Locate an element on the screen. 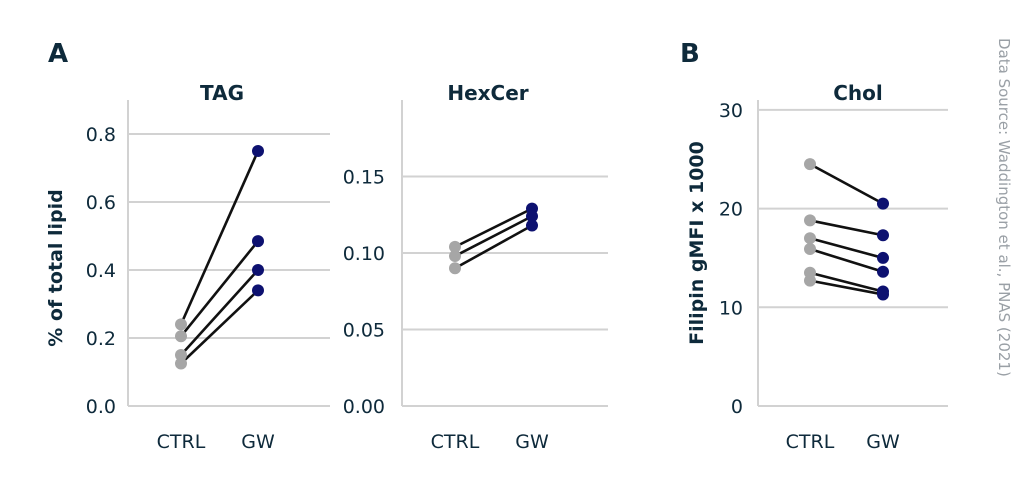 The image size is (1024, 499). y-tick-label: 0.05 is located at coordinates (364, 331).